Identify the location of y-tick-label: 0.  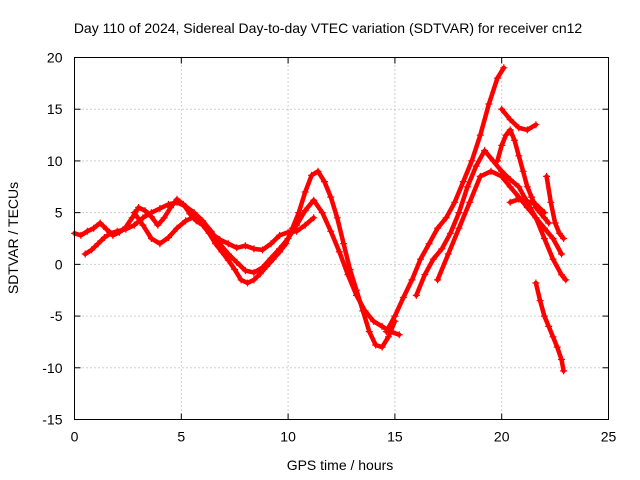
(59, 264).